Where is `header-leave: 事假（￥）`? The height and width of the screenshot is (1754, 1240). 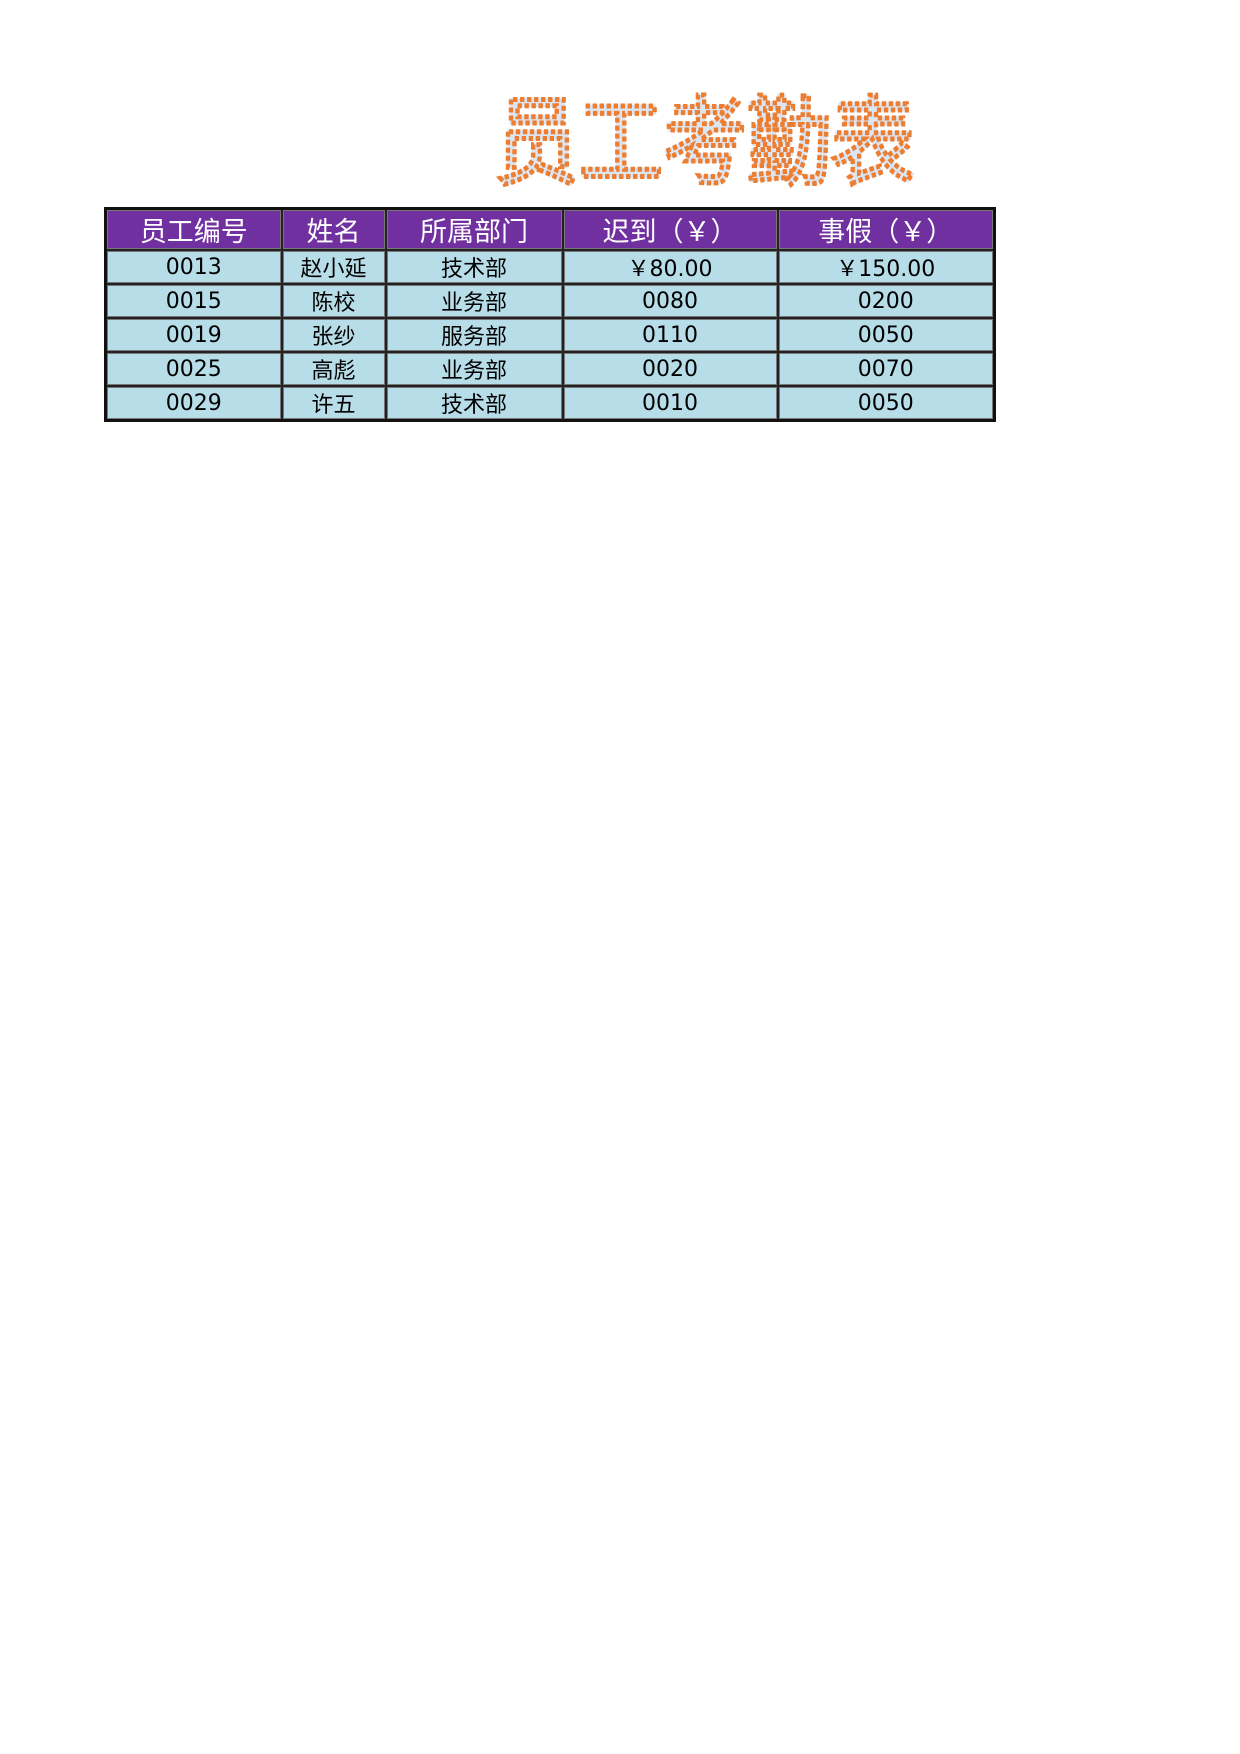
header-leave: 事假（￥） is located at coordinates (886, 229).